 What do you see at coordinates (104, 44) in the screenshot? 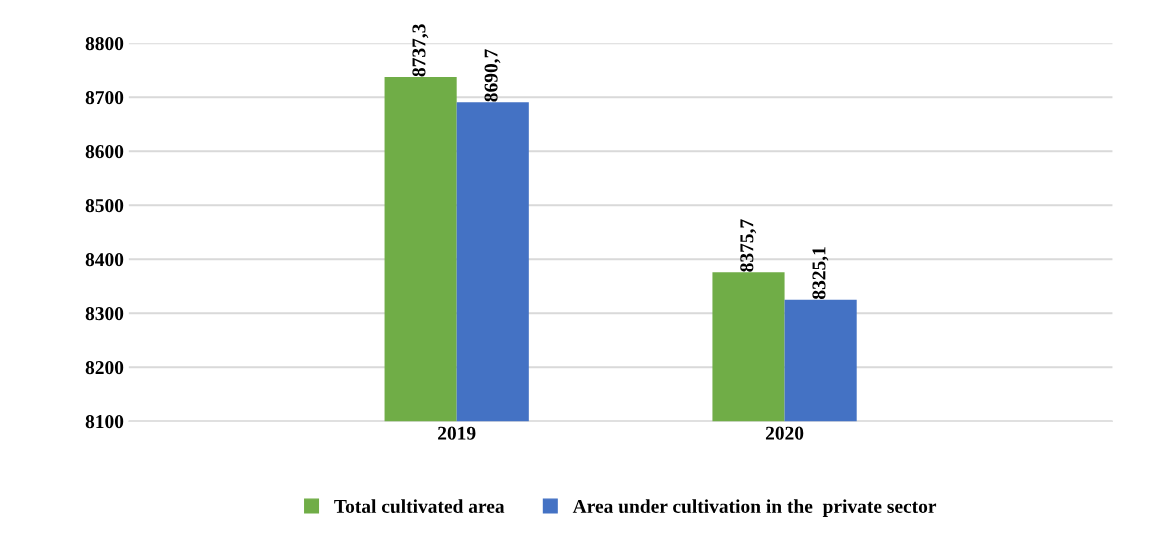
I see `y-tick-label: 8800` at bounding box center [104, 44].